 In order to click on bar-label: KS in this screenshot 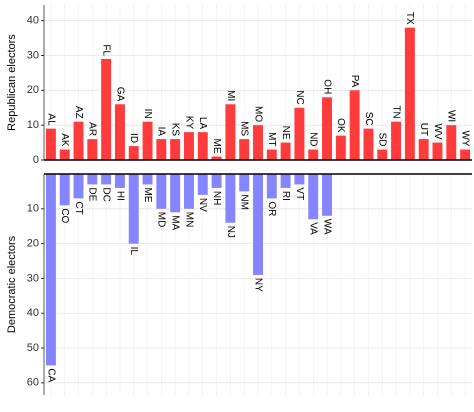, I will do `click(175, 130)`.